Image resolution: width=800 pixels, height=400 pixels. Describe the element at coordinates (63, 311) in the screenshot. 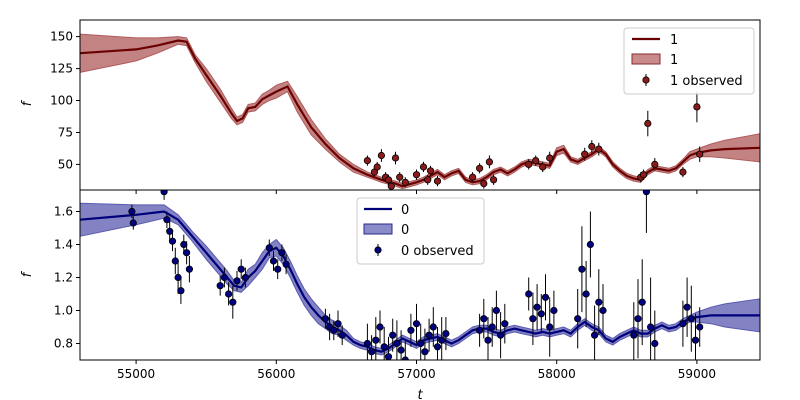

I see `bottom-ytick-label: 1.0` at that location.